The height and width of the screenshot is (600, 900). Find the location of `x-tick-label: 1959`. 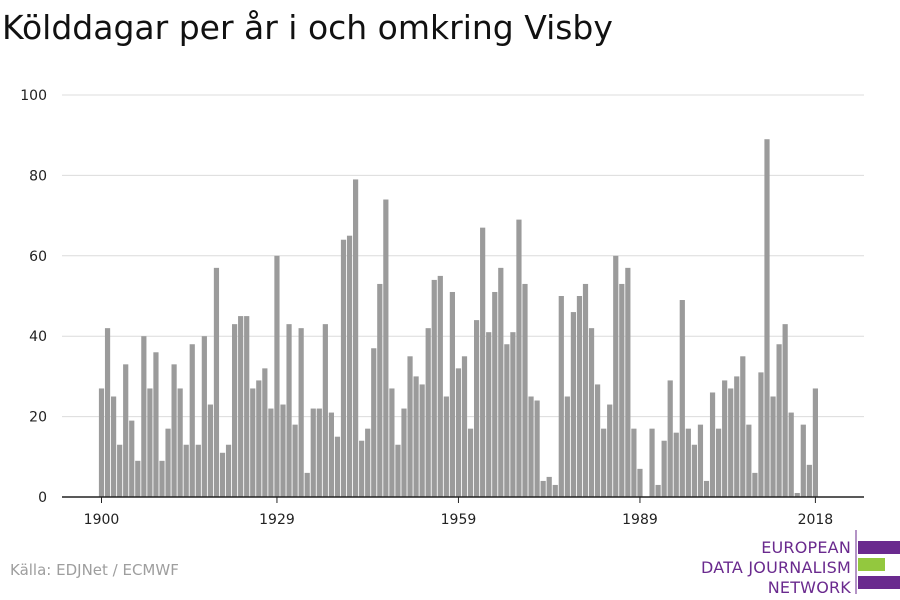

x-tick-label: 1959 is located at coordinates (459, 520).